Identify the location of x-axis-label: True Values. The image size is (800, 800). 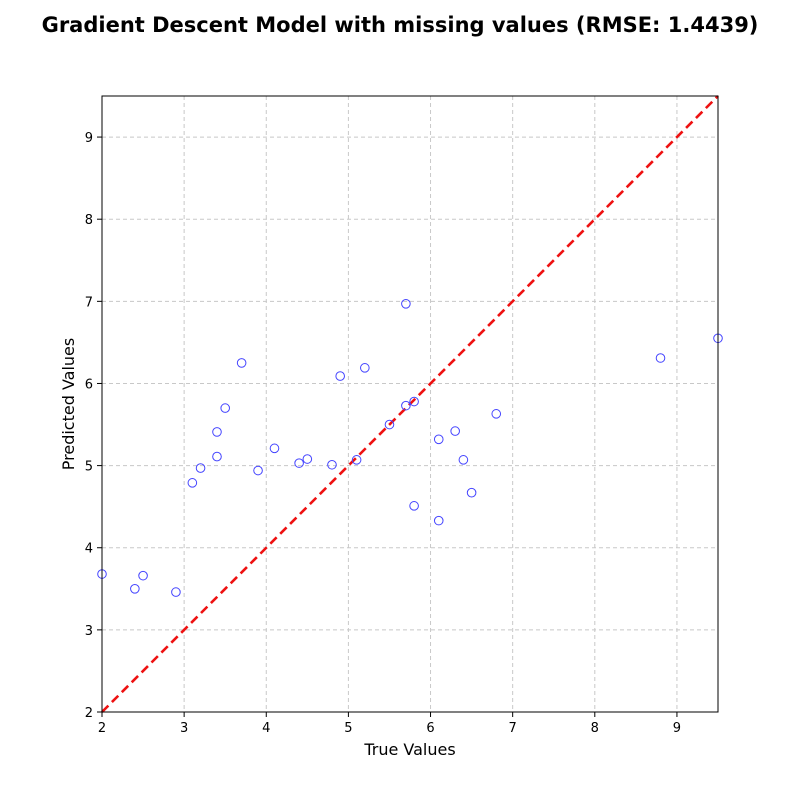
(409, 749).